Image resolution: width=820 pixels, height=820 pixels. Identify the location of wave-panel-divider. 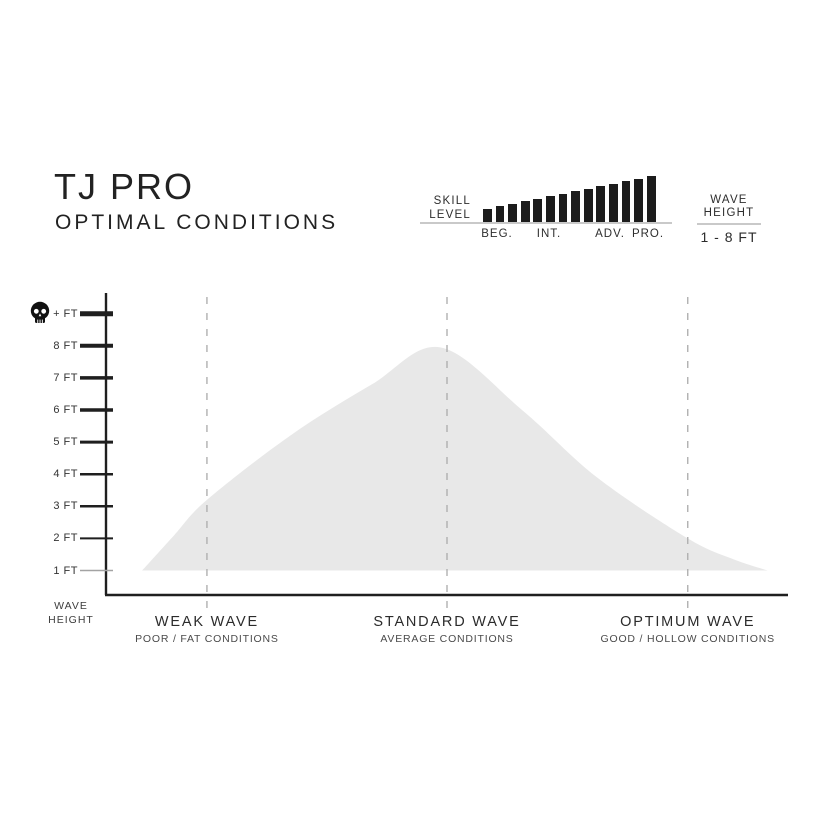
(729, 224).